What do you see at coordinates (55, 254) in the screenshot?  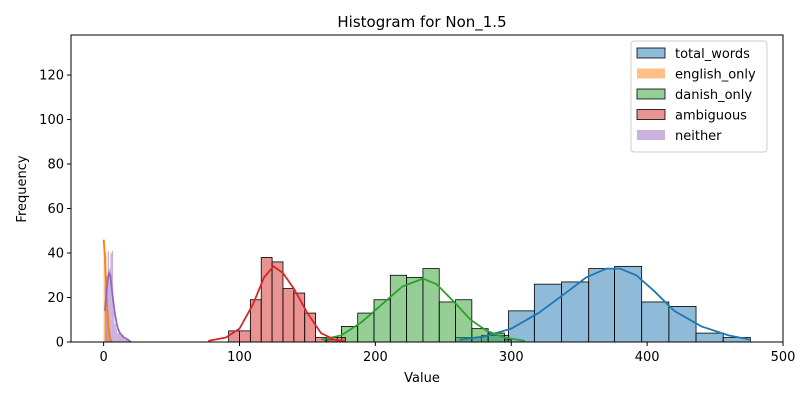 I see `y-tick-label-40: 40` at bounding box center [55, 254].